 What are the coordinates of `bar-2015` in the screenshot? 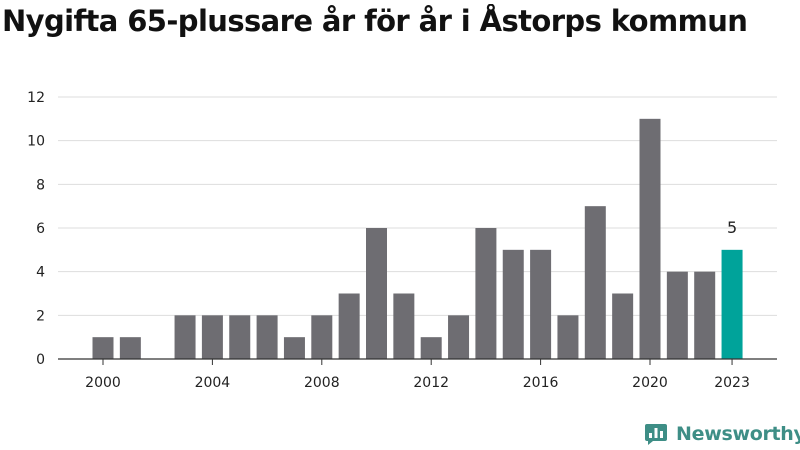 It's located at (513, 304).